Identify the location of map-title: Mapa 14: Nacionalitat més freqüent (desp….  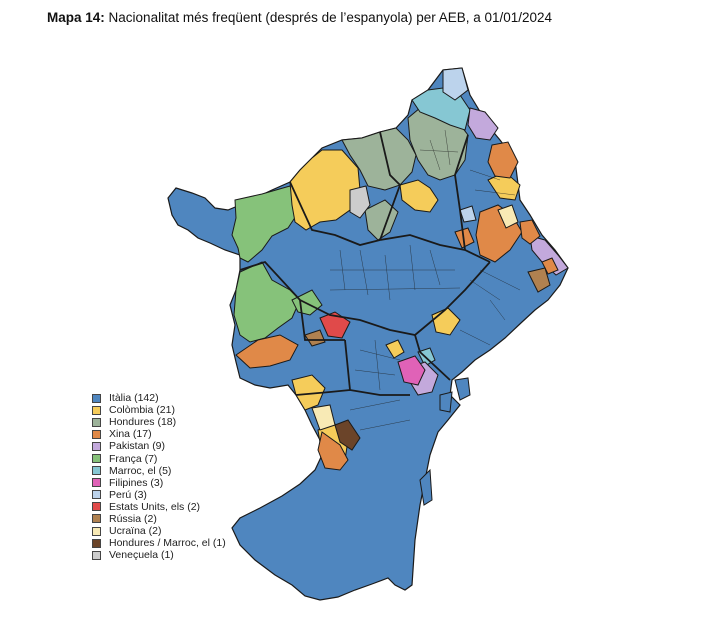
(299, 17).